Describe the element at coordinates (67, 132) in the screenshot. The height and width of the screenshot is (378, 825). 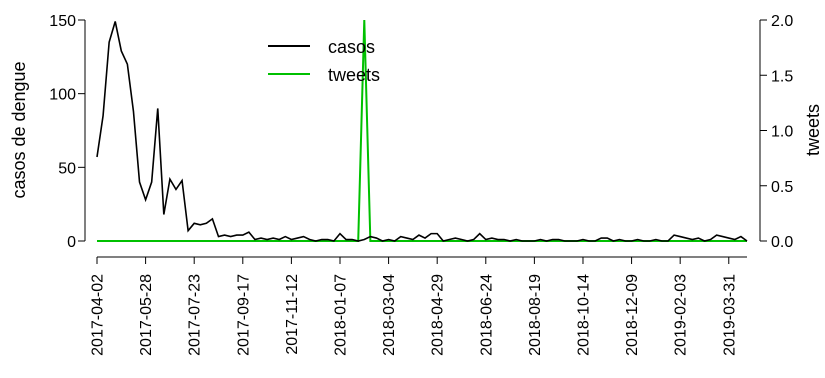
I see `left-y-ticks: 0 50 100 150` at that location.